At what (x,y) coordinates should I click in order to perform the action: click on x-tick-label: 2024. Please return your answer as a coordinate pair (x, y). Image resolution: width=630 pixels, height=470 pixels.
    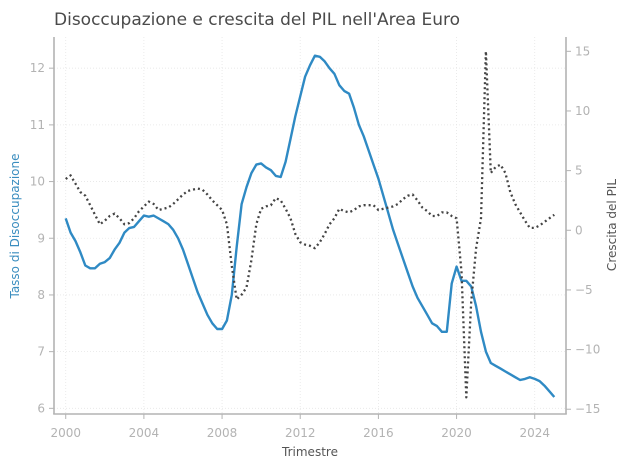
    Looking at the image, I should click on (534, 433).